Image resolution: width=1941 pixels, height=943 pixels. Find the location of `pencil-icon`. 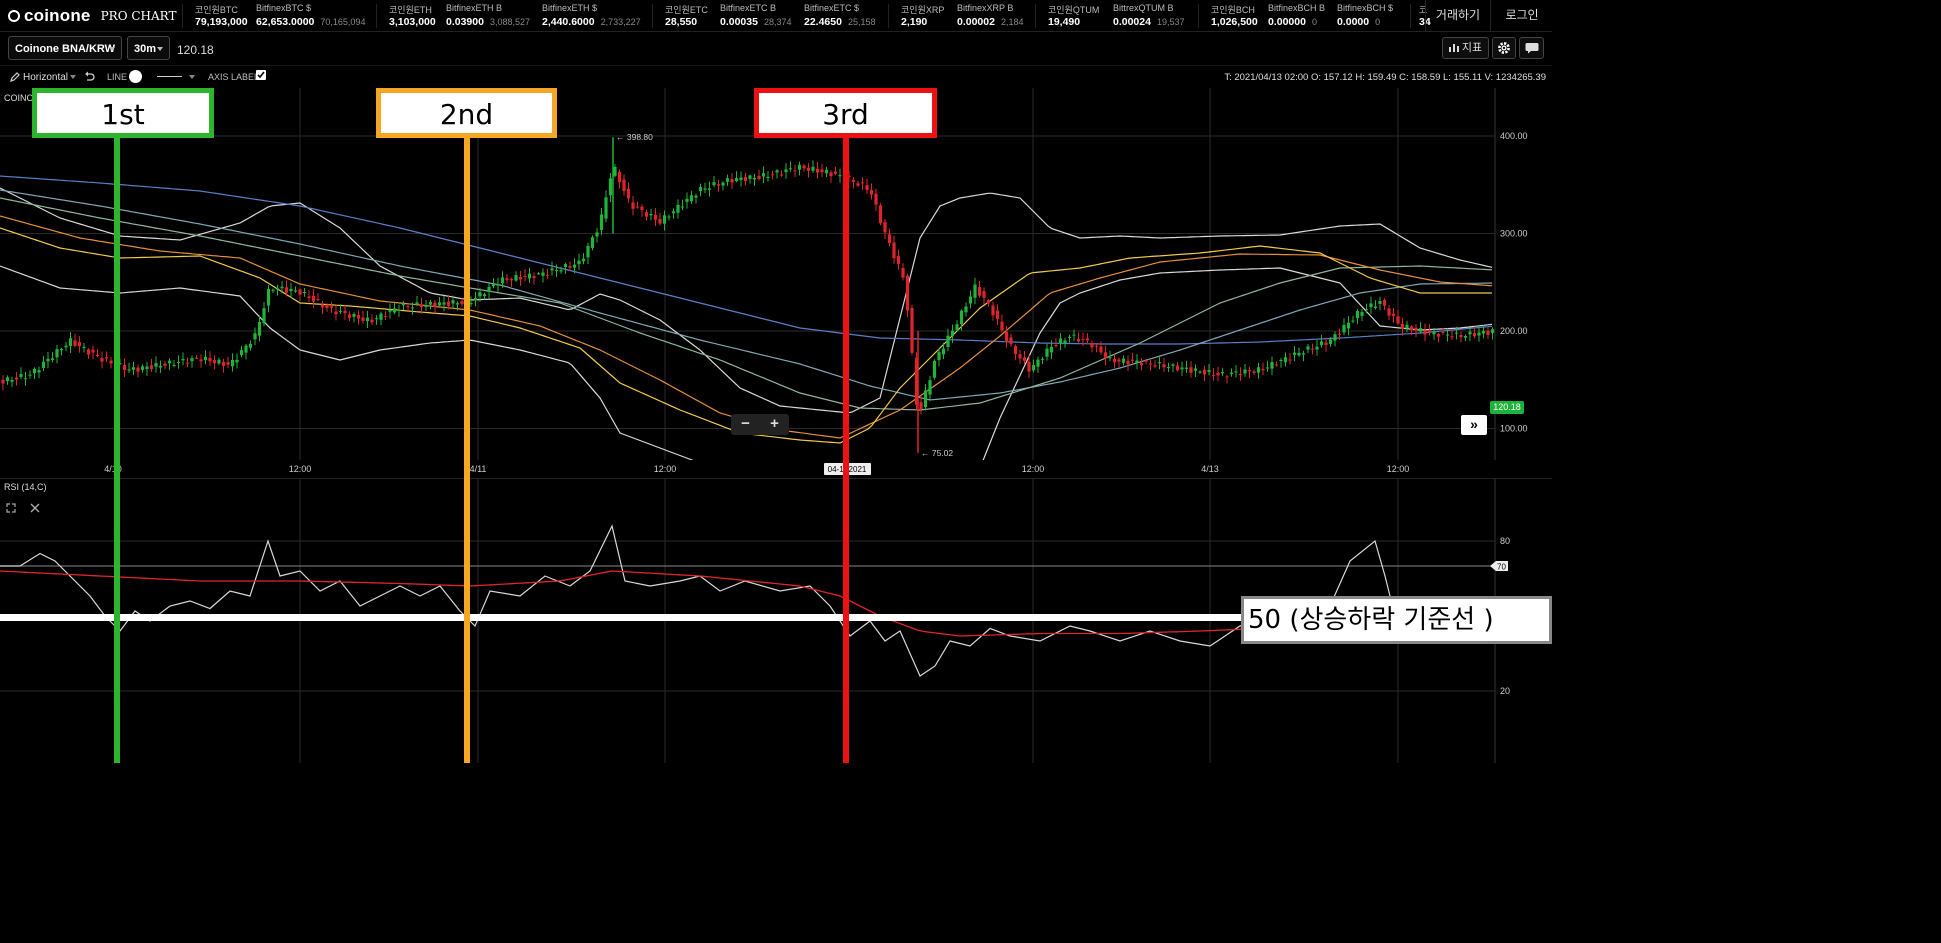

pencil-icon is located at coordinates (15, 77).